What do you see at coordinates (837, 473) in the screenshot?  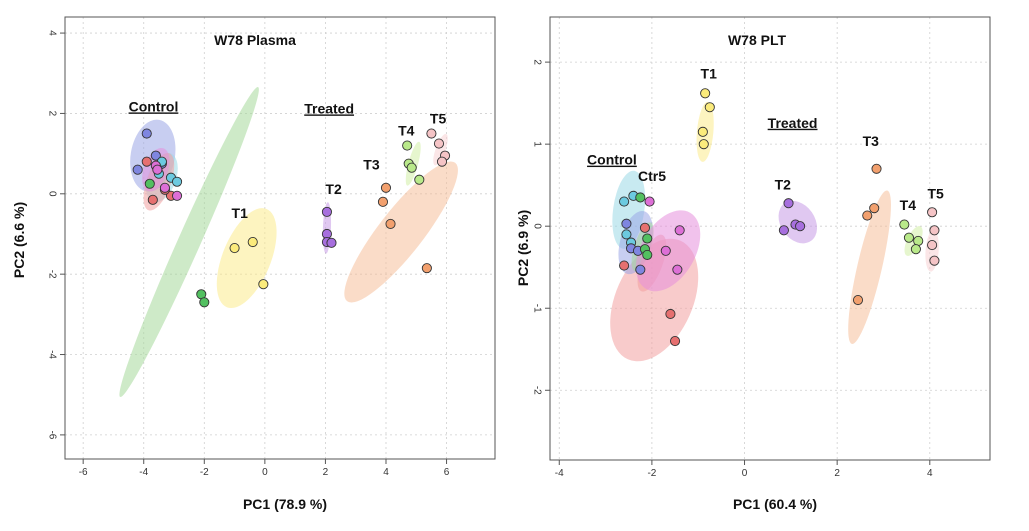 I see `plt-x-tick-label: 2` at bounding box center [837, 473].